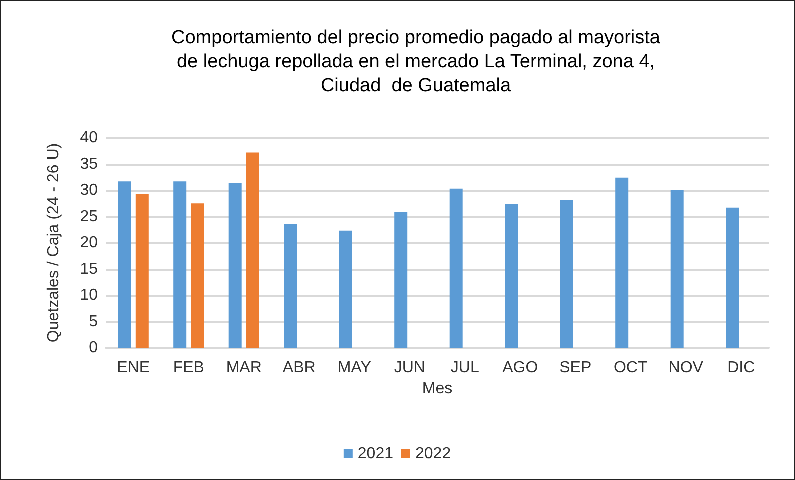 This screenshot has width=795, height=480. Describe the element at coordinates (133, 368) in the screenshot. I see `x-tick-label: ENE` at that location.